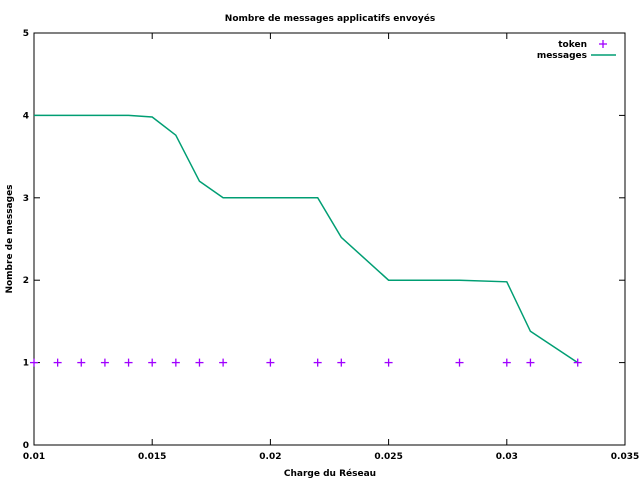  Describe the element at coordinates (34, 457) in the screenshot. I see `x-tick-label: 0.01` at that location.